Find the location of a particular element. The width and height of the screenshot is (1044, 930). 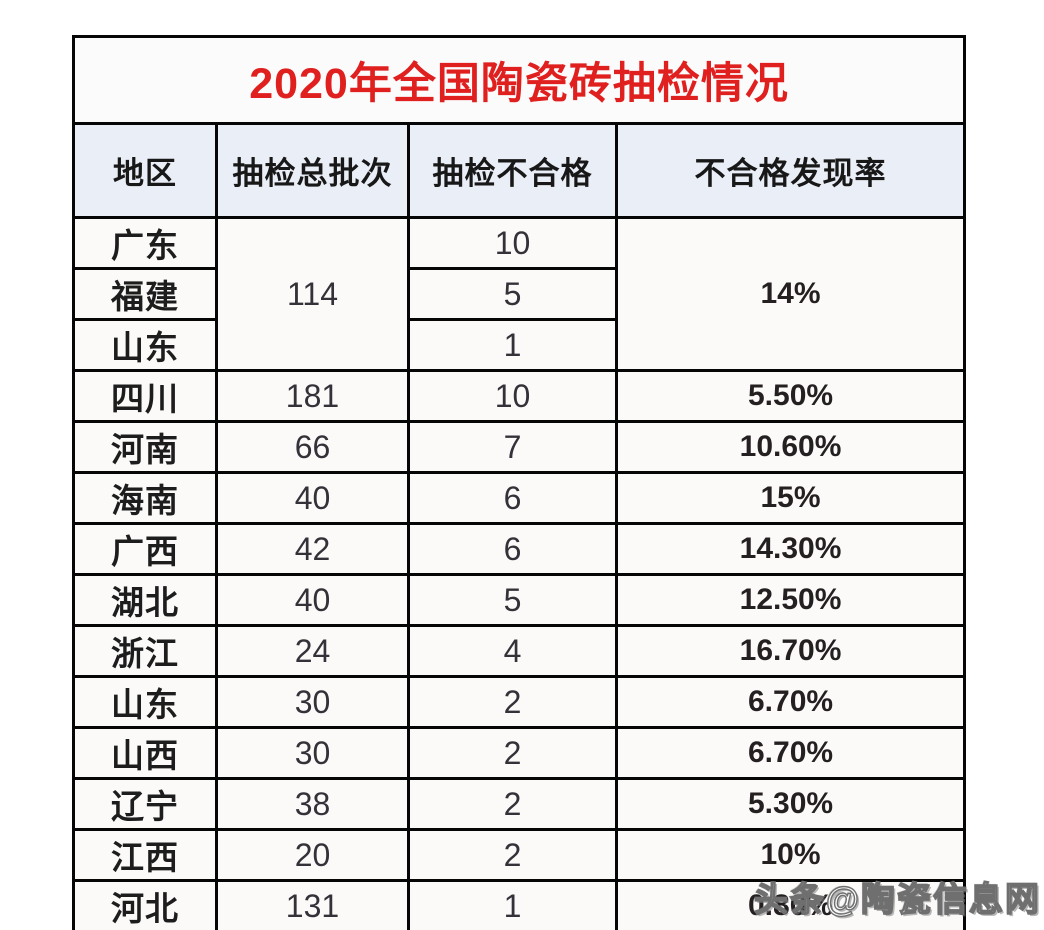

header-row: 地区 抽检总批次 抽检不合格 不合格发现率 is located at coordinates (519, 170).